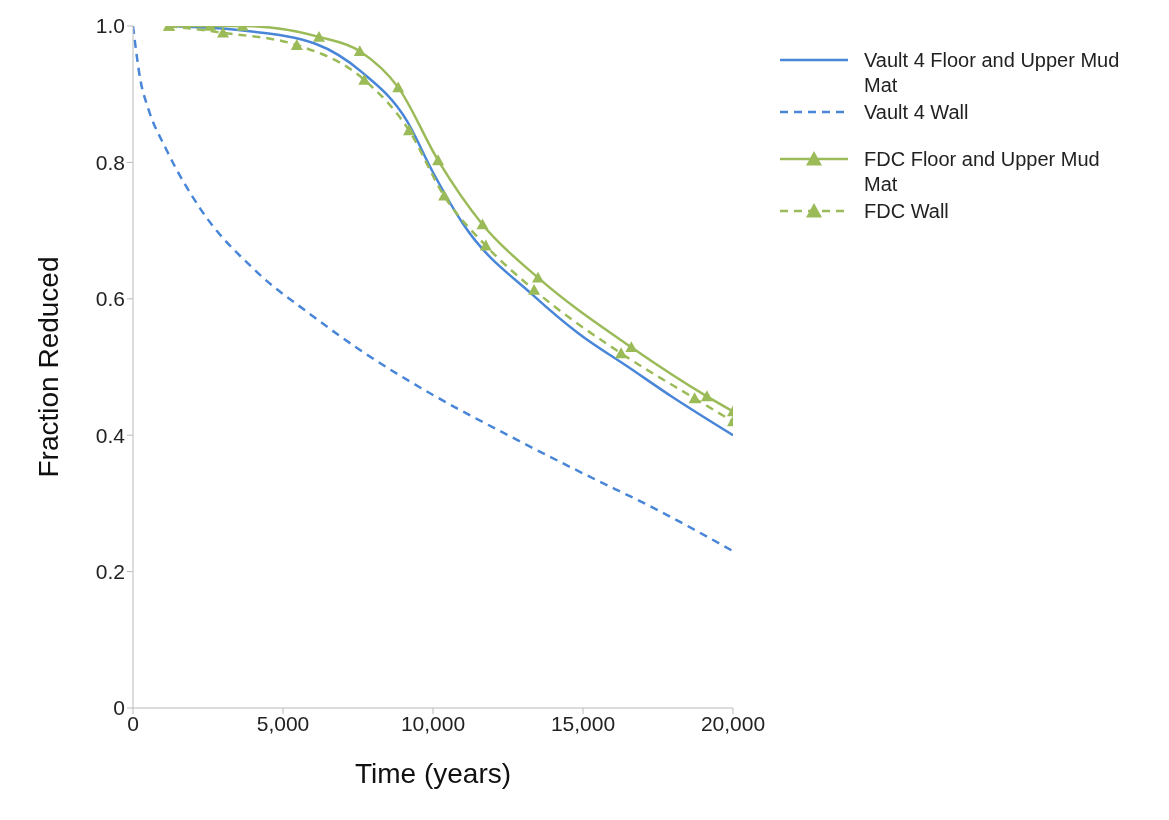 This screenshot has height=820, width=1169. What do you see at coordinates (110, 299) in the screenshot?
I see `y-tick-label: 0.6` at bounding box center [110, 299].